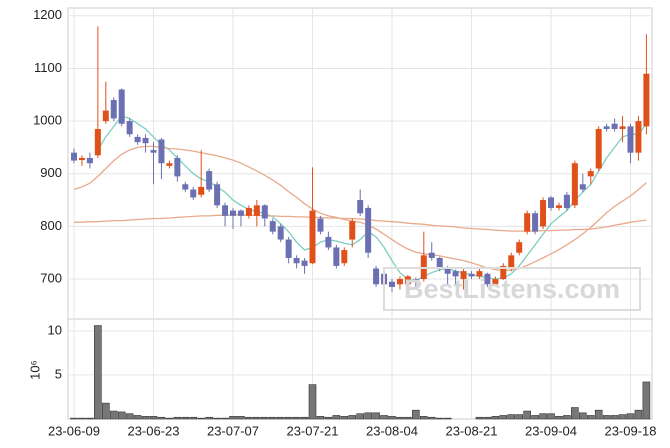 This screenshot has width=670, height=448. I want to click on watermark: BestListens.com, so click(512, 289).